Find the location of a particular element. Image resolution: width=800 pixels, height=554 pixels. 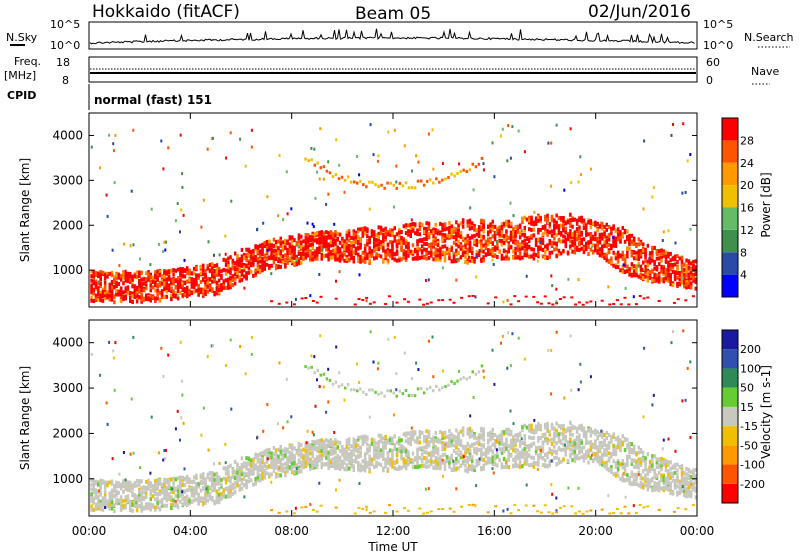

freq-frame is located at coordinates (393, 69).